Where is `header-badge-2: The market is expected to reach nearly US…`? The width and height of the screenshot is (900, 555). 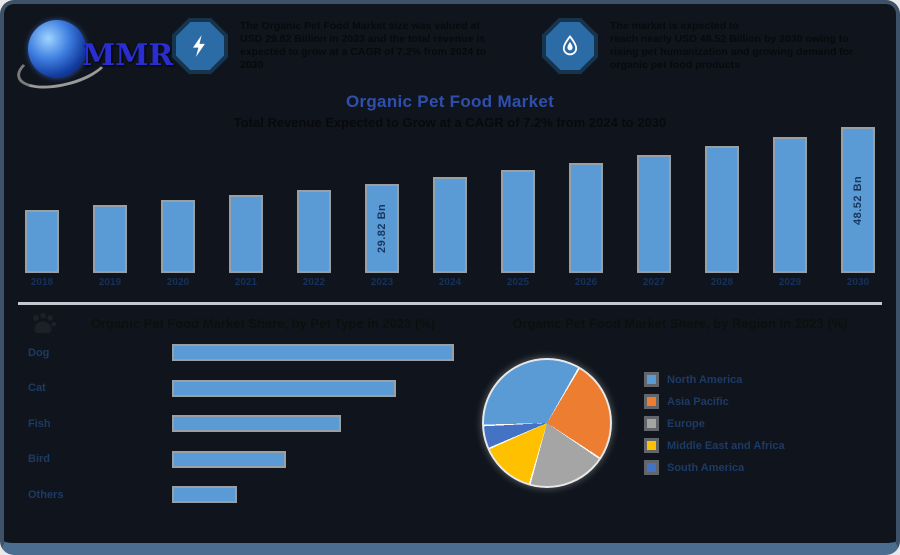 header-badge-2: The market is expected to reach nearly US… is located at coordinates (717, 46).